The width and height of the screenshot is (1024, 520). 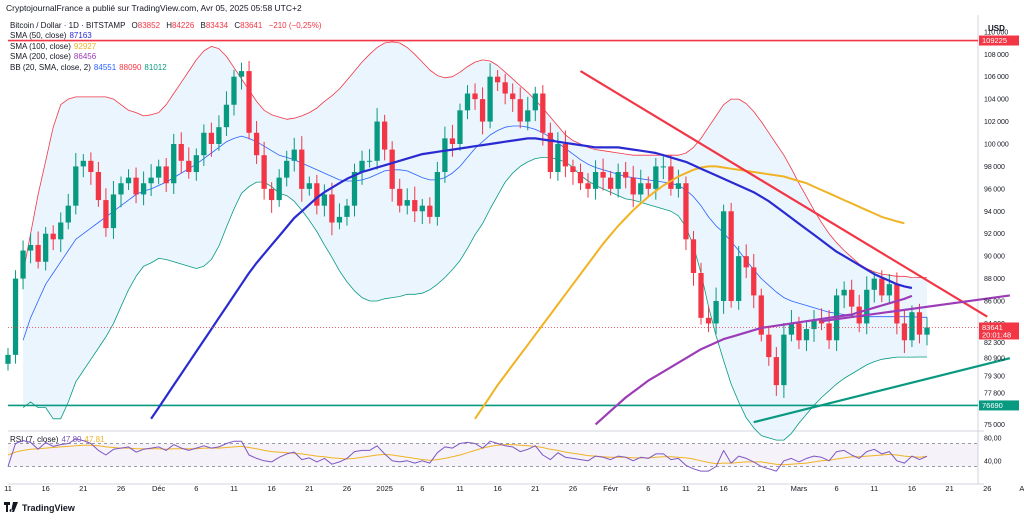 What do you see at coordinates (994, 257) in the screenshot?
I see `price-tick-label: 90 000` at bounding box center [994, 257].